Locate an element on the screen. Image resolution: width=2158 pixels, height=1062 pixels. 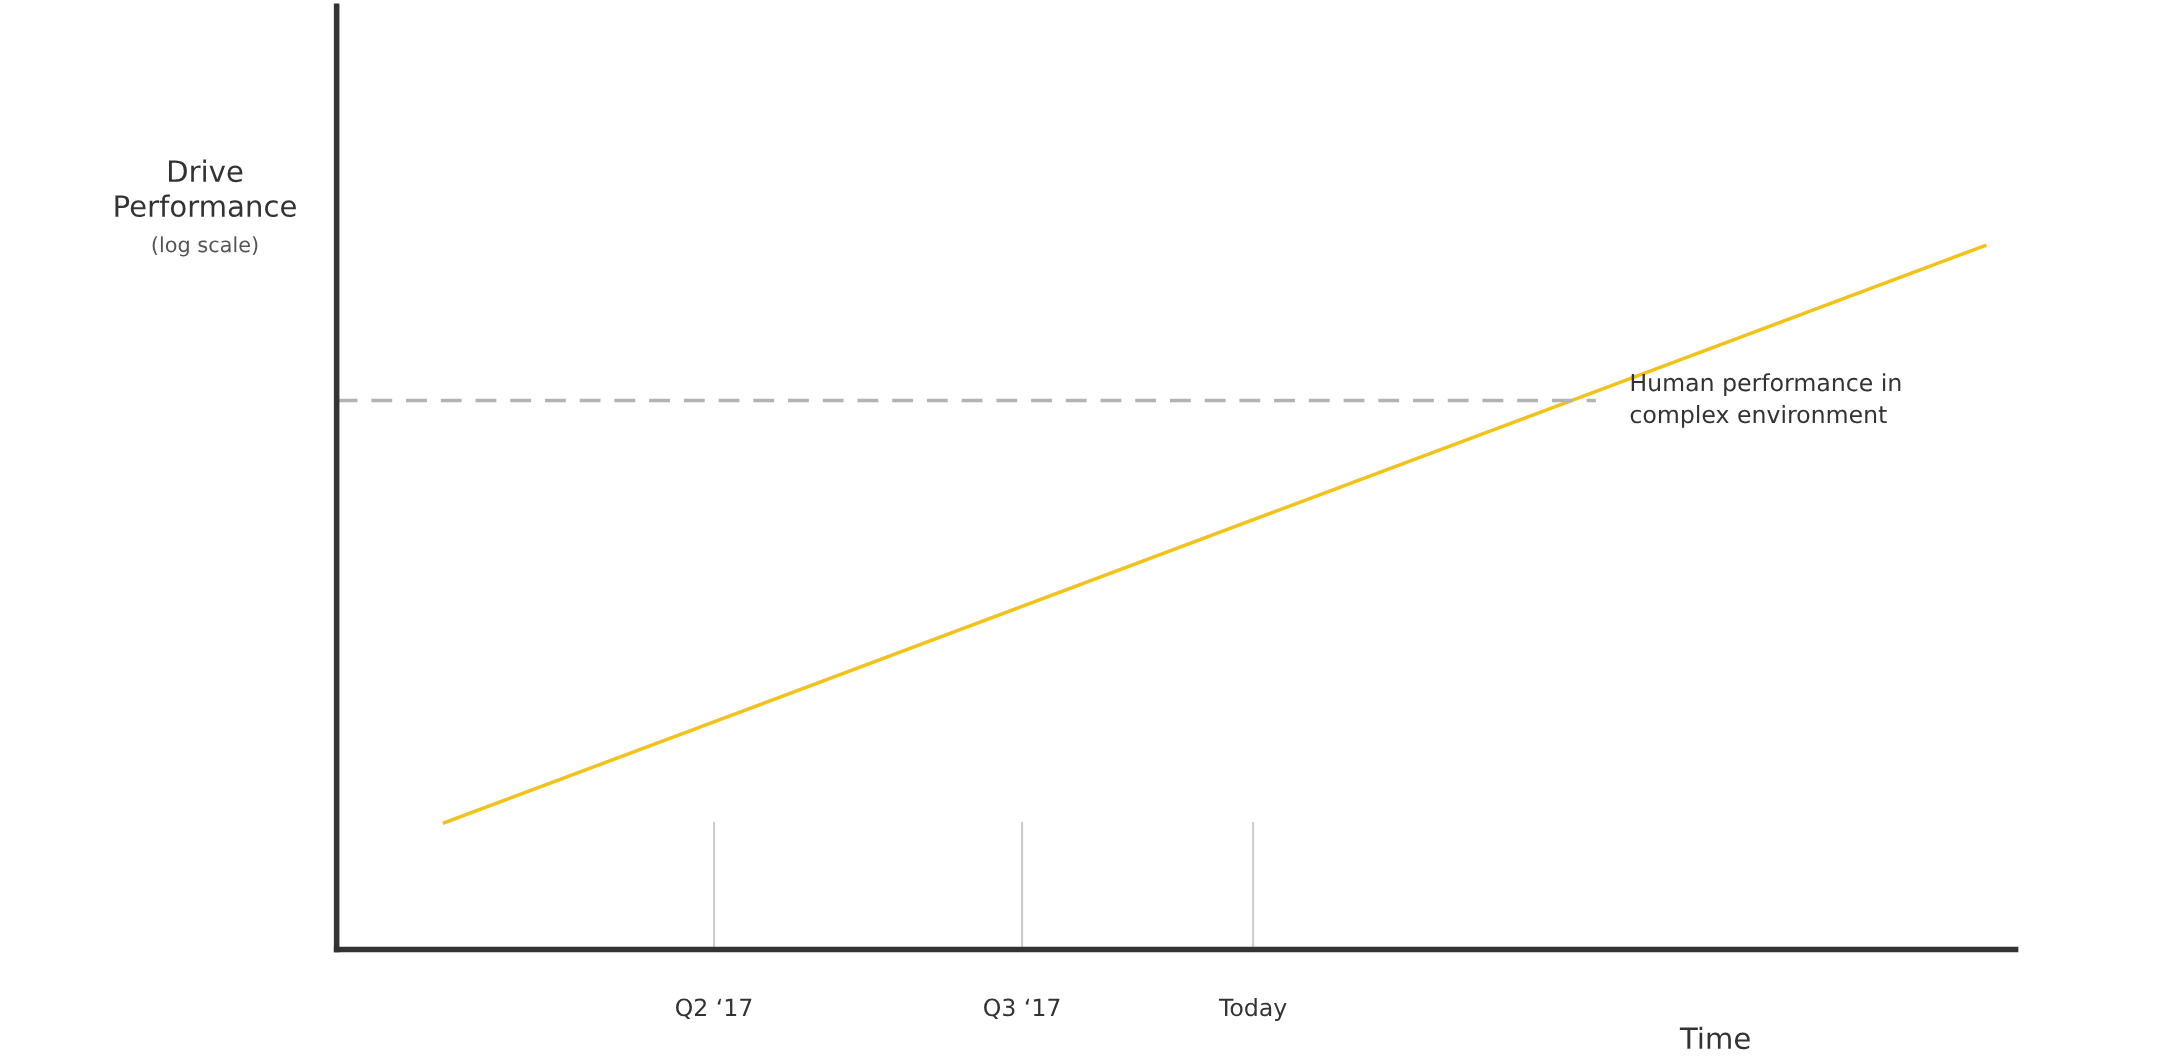
x-tick-label: Q3 ‘17 is located at coordinates (1022, 1009).